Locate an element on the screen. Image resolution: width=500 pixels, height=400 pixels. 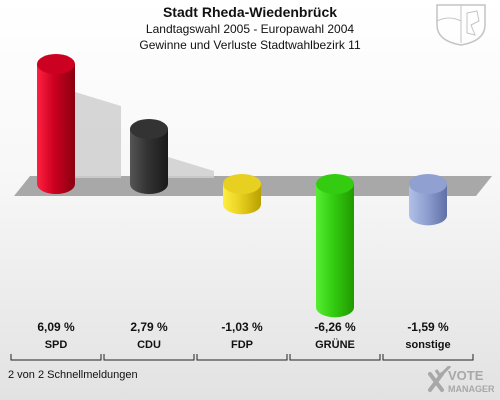
category-label: SPD is located at coordinates (56, 345).